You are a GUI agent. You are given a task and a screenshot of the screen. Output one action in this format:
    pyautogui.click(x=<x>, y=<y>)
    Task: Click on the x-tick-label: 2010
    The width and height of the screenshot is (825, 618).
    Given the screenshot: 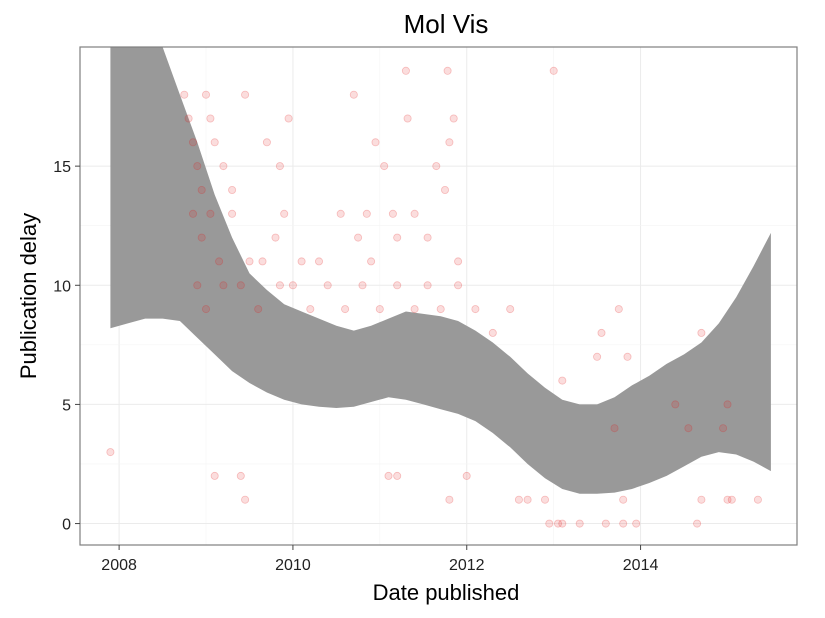 What is the action you would take?
    pyautogui.click(x=293, y=565)
    